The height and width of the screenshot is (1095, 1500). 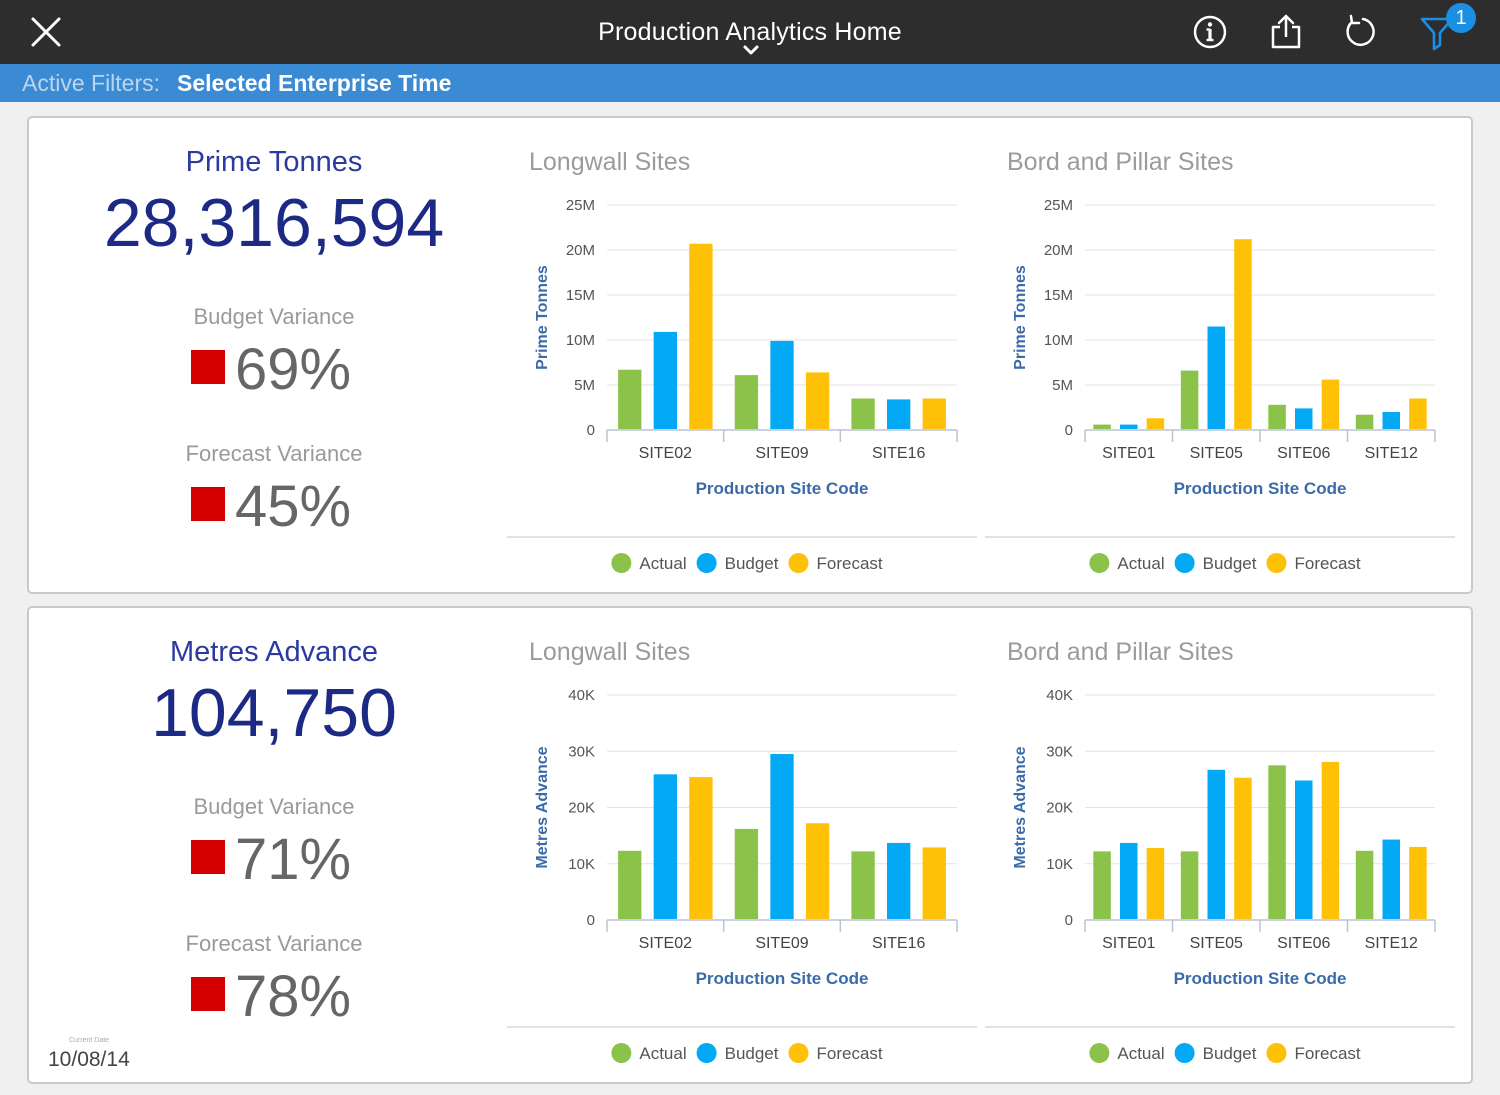 I want to click on legend-marker-actual, so click(x=1099, y=563).